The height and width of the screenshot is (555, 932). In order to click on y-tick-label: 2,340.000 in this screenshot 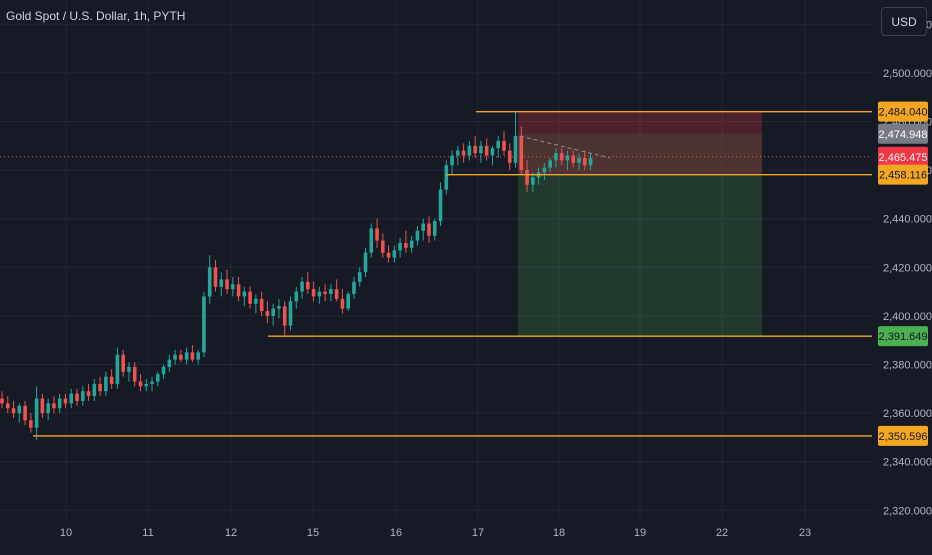, I will do `click(907, 463)`.